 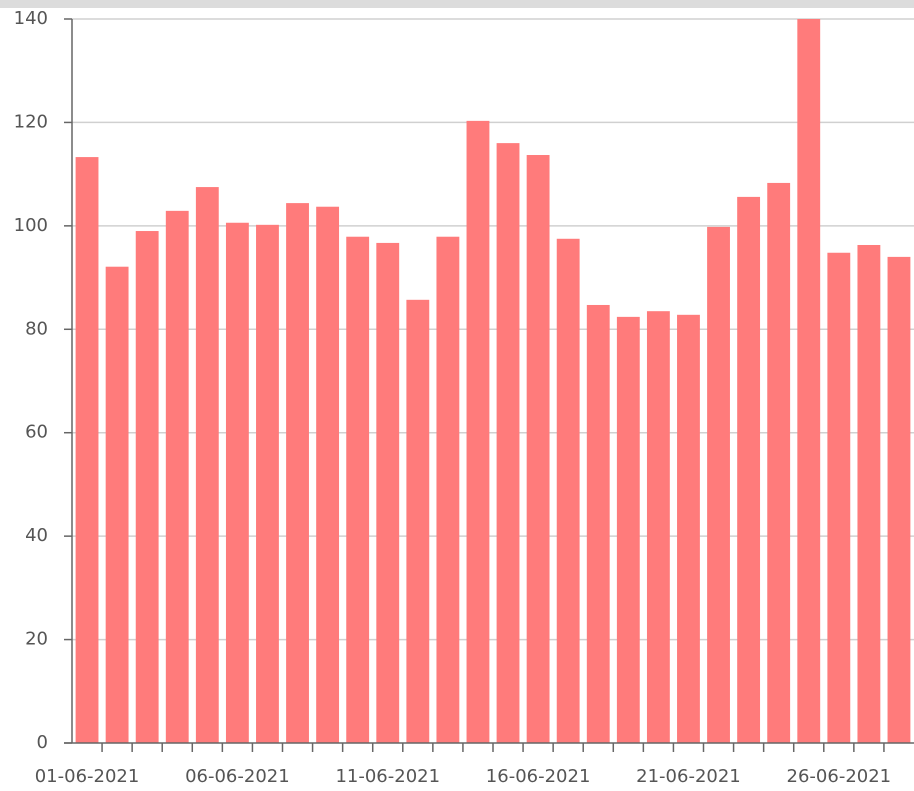 What do you see at coordinates (237, 776) in the screenshot?
I see `x-tick-label: 06-06-2021` at bounding box center [237, 776].